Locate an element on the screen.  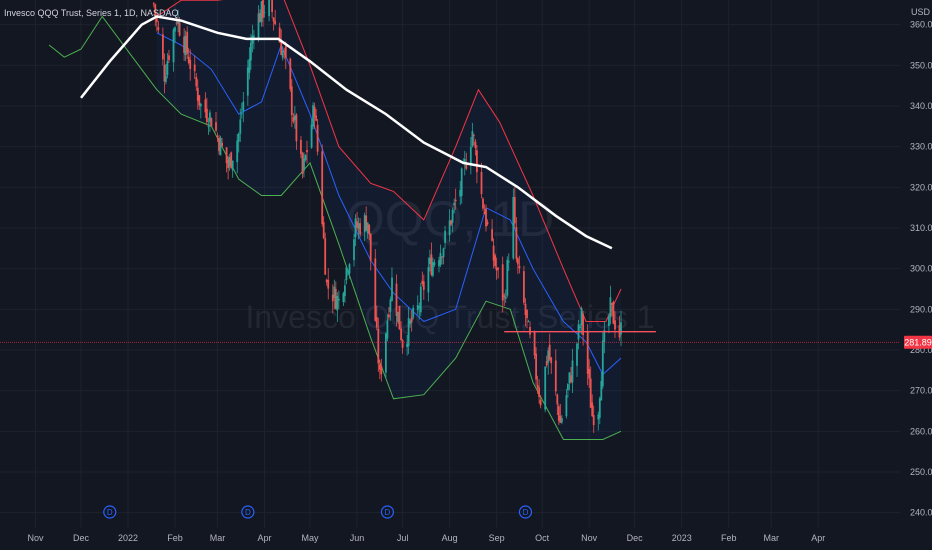
last-price-label: 281.89 is located at coordinates (918, 342).